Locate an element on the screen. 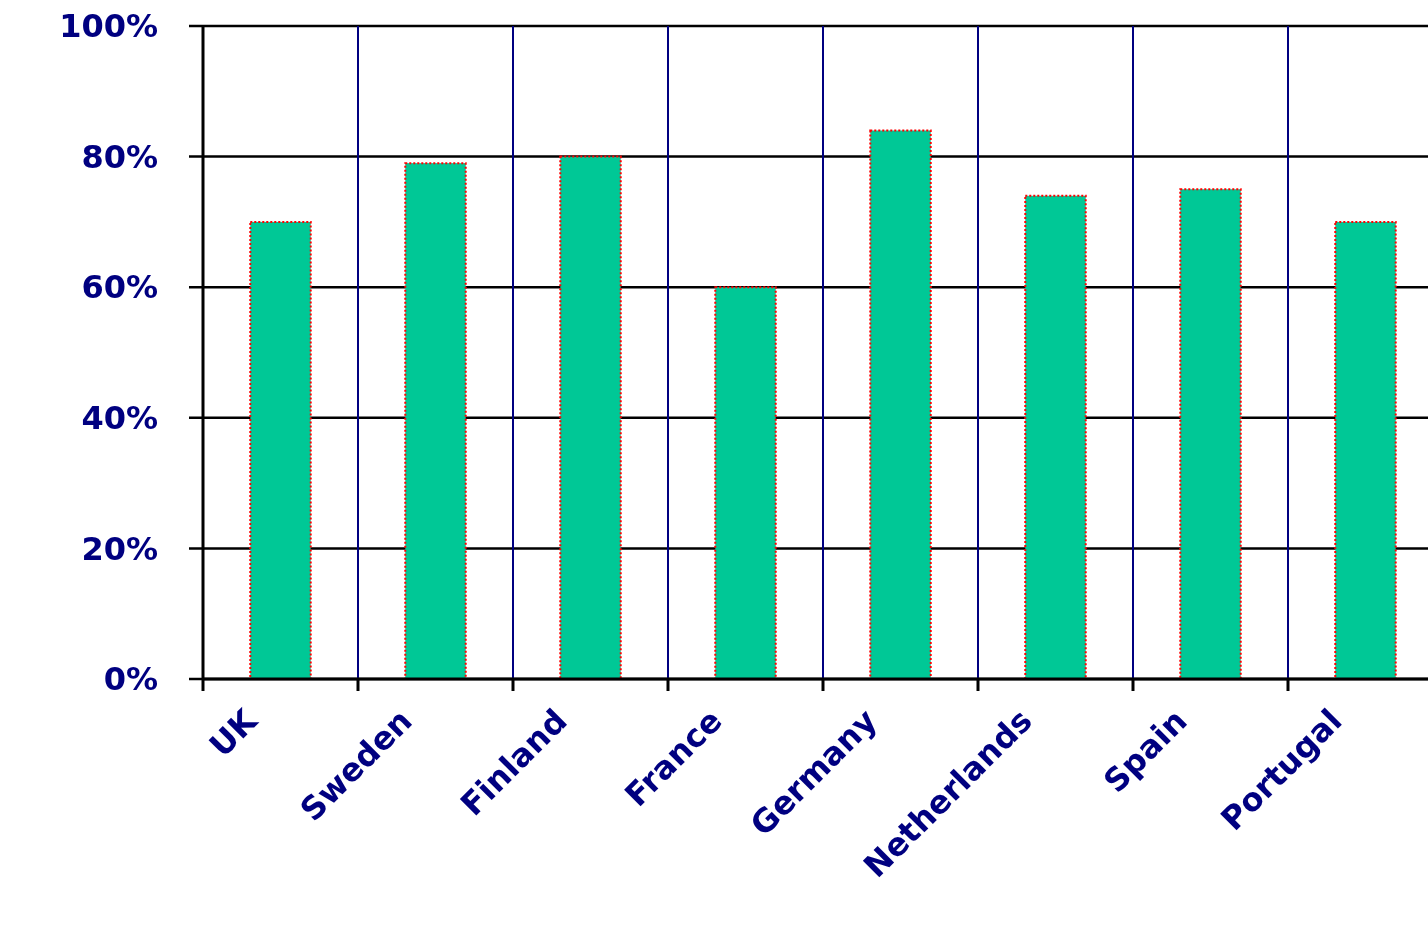 The height and width of the screenshot is (926, 1428). y-tick-label: 20% is located at coordinates (119, 548).